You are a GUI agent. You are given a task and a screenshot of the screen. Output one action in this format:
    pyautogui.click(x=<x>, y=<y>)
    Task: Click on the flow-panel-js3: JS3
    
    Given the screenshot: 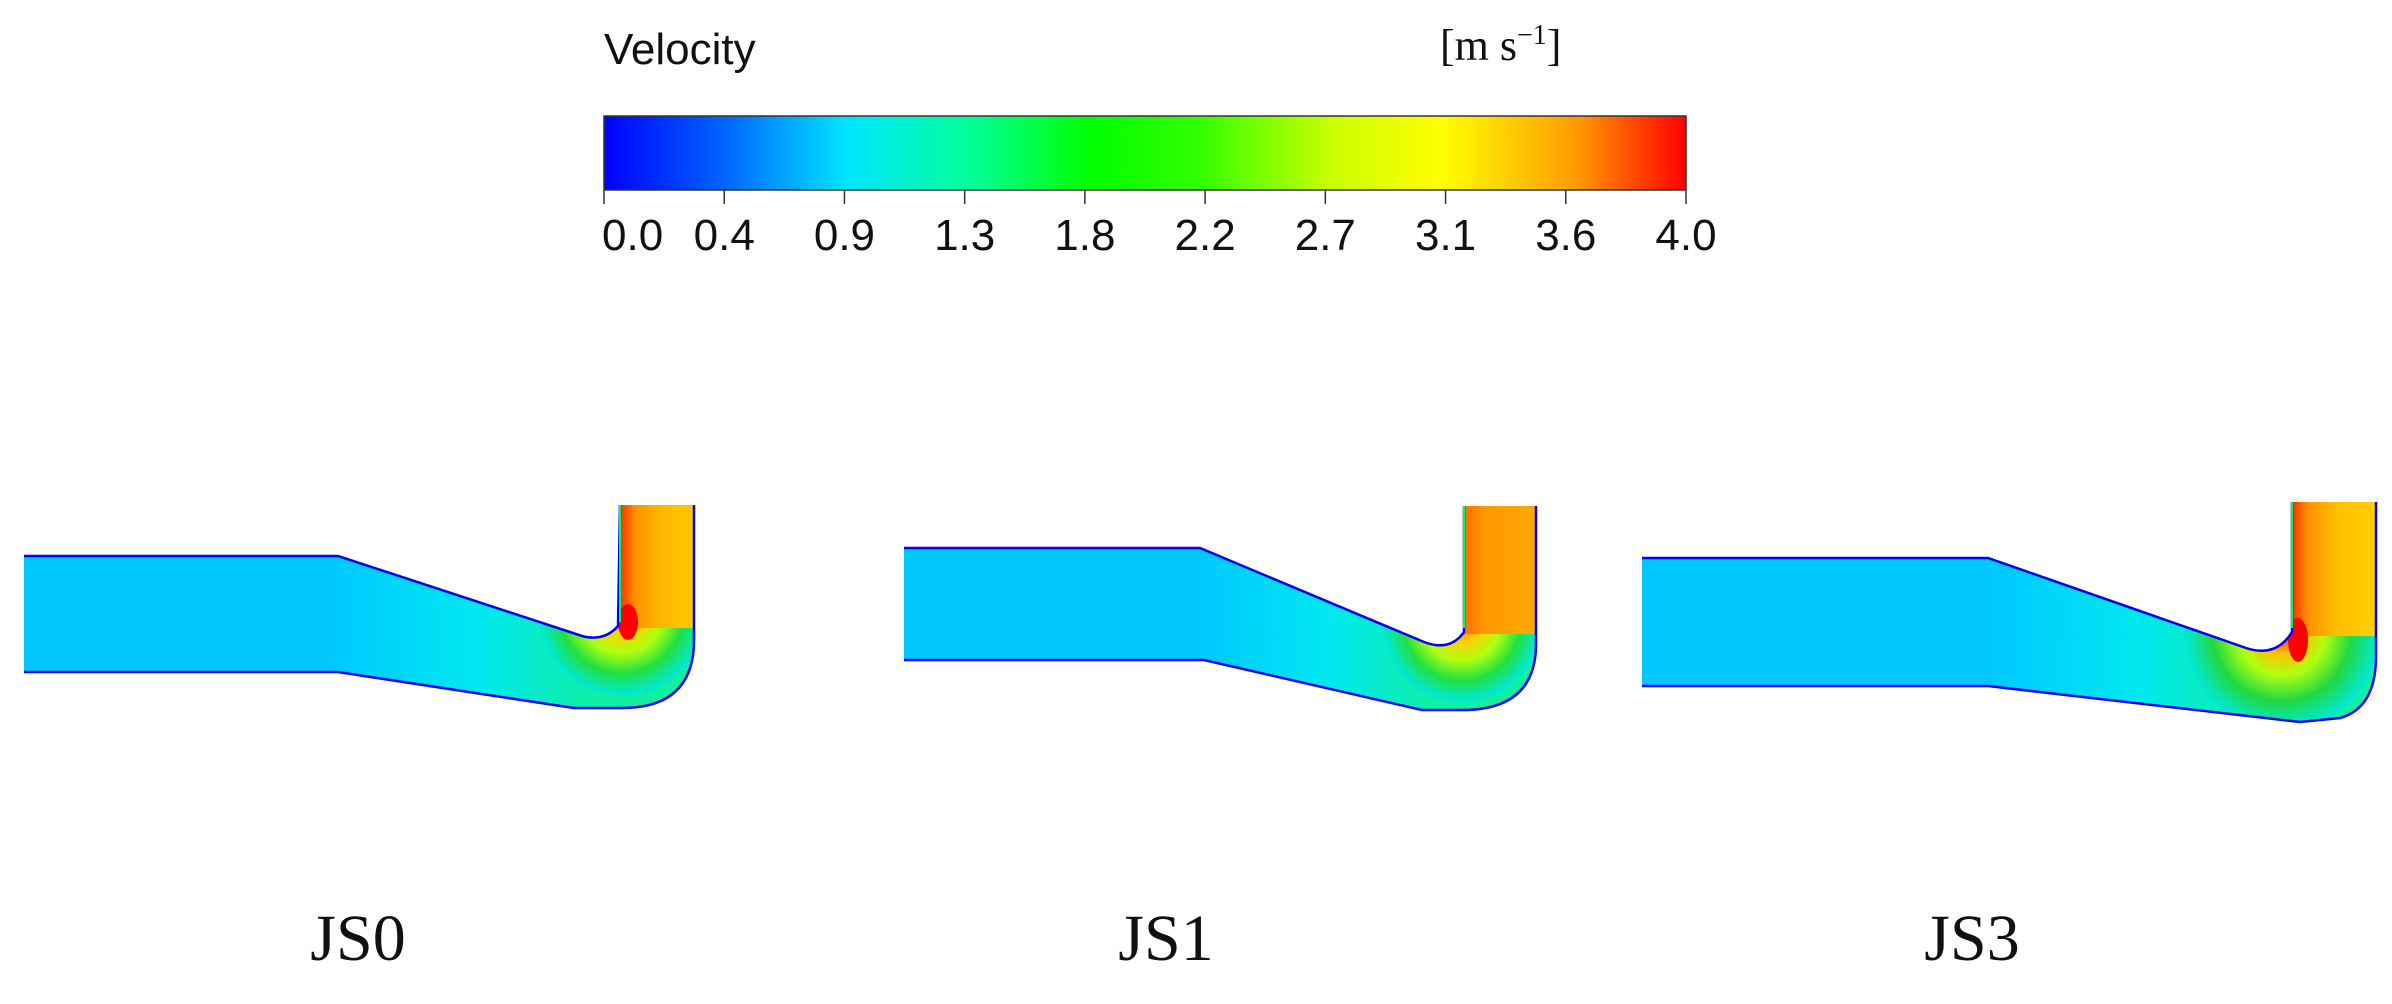 What is the action you would take?
    pyautogui.click(x=2010, y=738)
    